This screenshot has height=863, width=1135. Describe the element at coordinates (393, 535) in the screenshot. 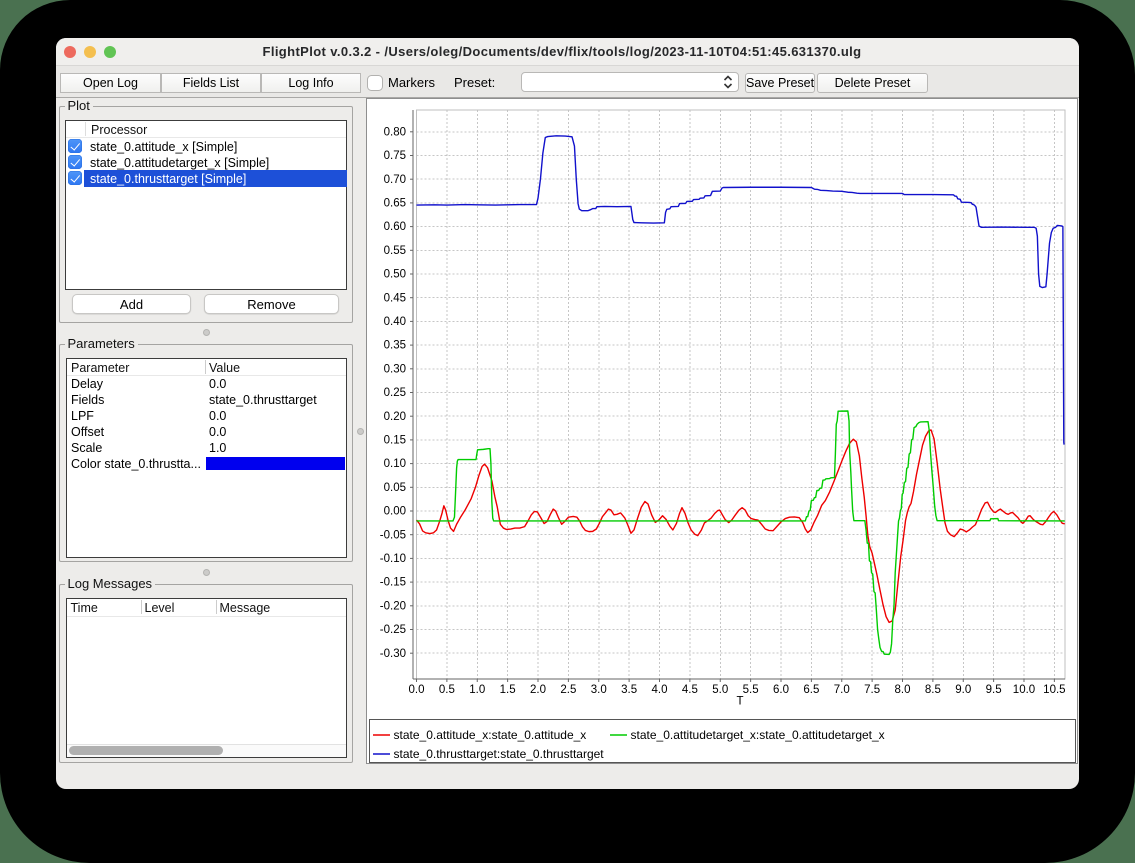

I see `svg-text: -0.05` at that location.